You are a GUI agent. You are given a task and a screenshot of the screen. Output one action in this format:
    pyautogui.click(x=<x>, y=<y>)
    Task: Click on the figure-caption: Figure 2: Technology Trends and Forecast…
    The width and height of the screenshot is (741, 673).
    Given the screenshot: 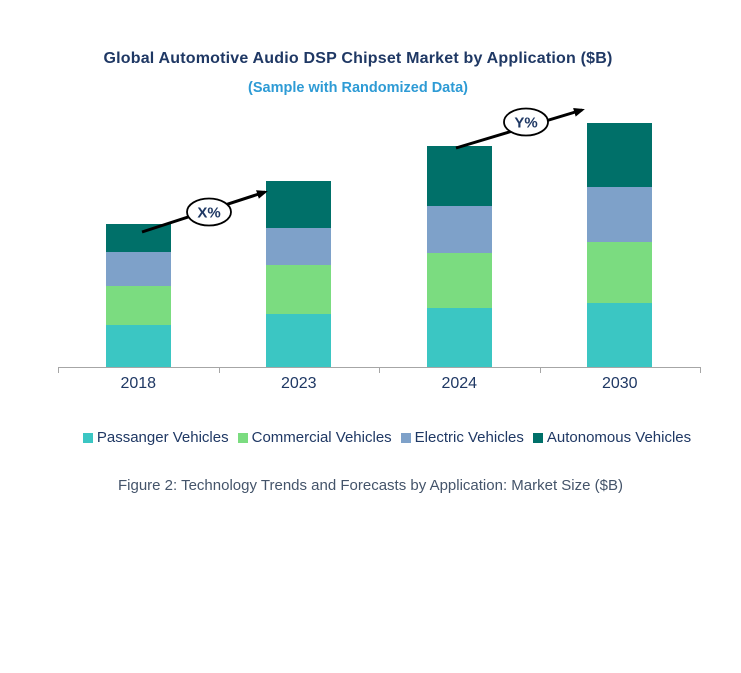 What is the action you would take?
    pyautogui.click(x=370, y=485)
    